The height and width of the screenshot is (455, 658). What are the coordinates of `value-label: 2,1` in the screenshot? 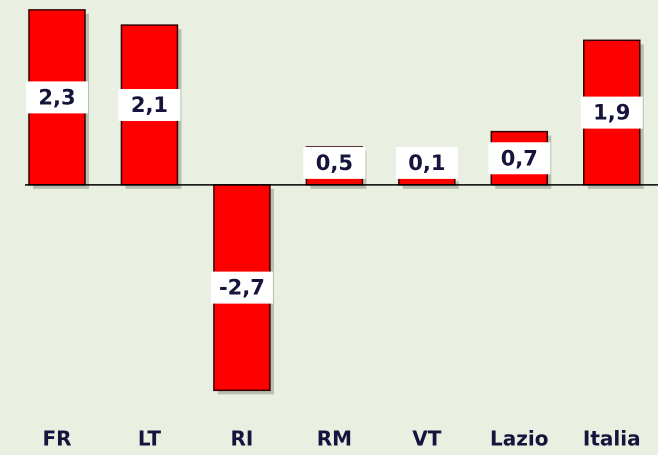 It's located at (149, 105).